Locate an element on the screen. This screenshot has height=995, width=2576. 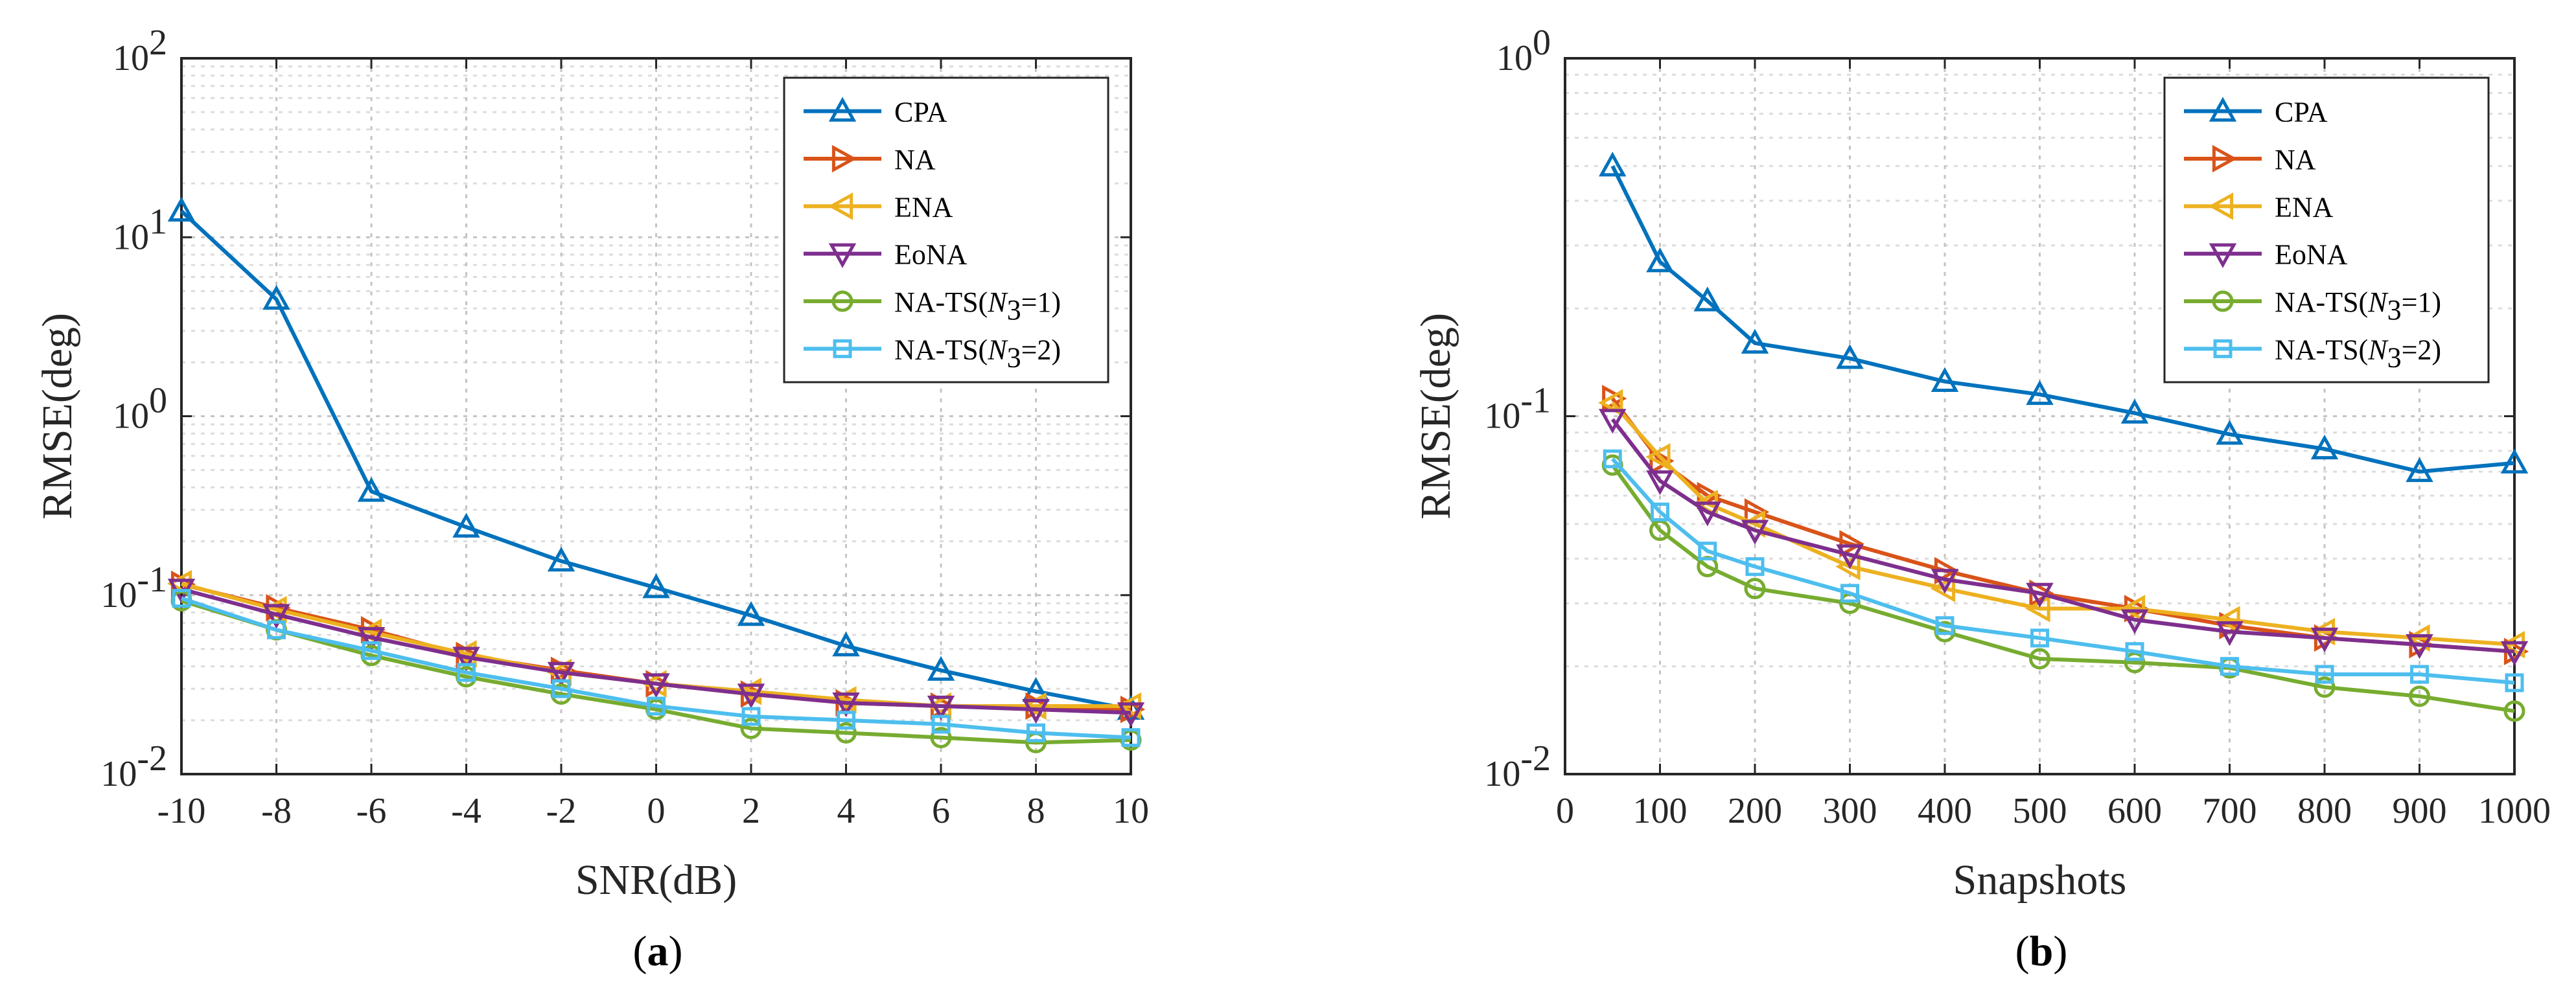
x-tick-label: 100 is located at coordinates (1660, 811).